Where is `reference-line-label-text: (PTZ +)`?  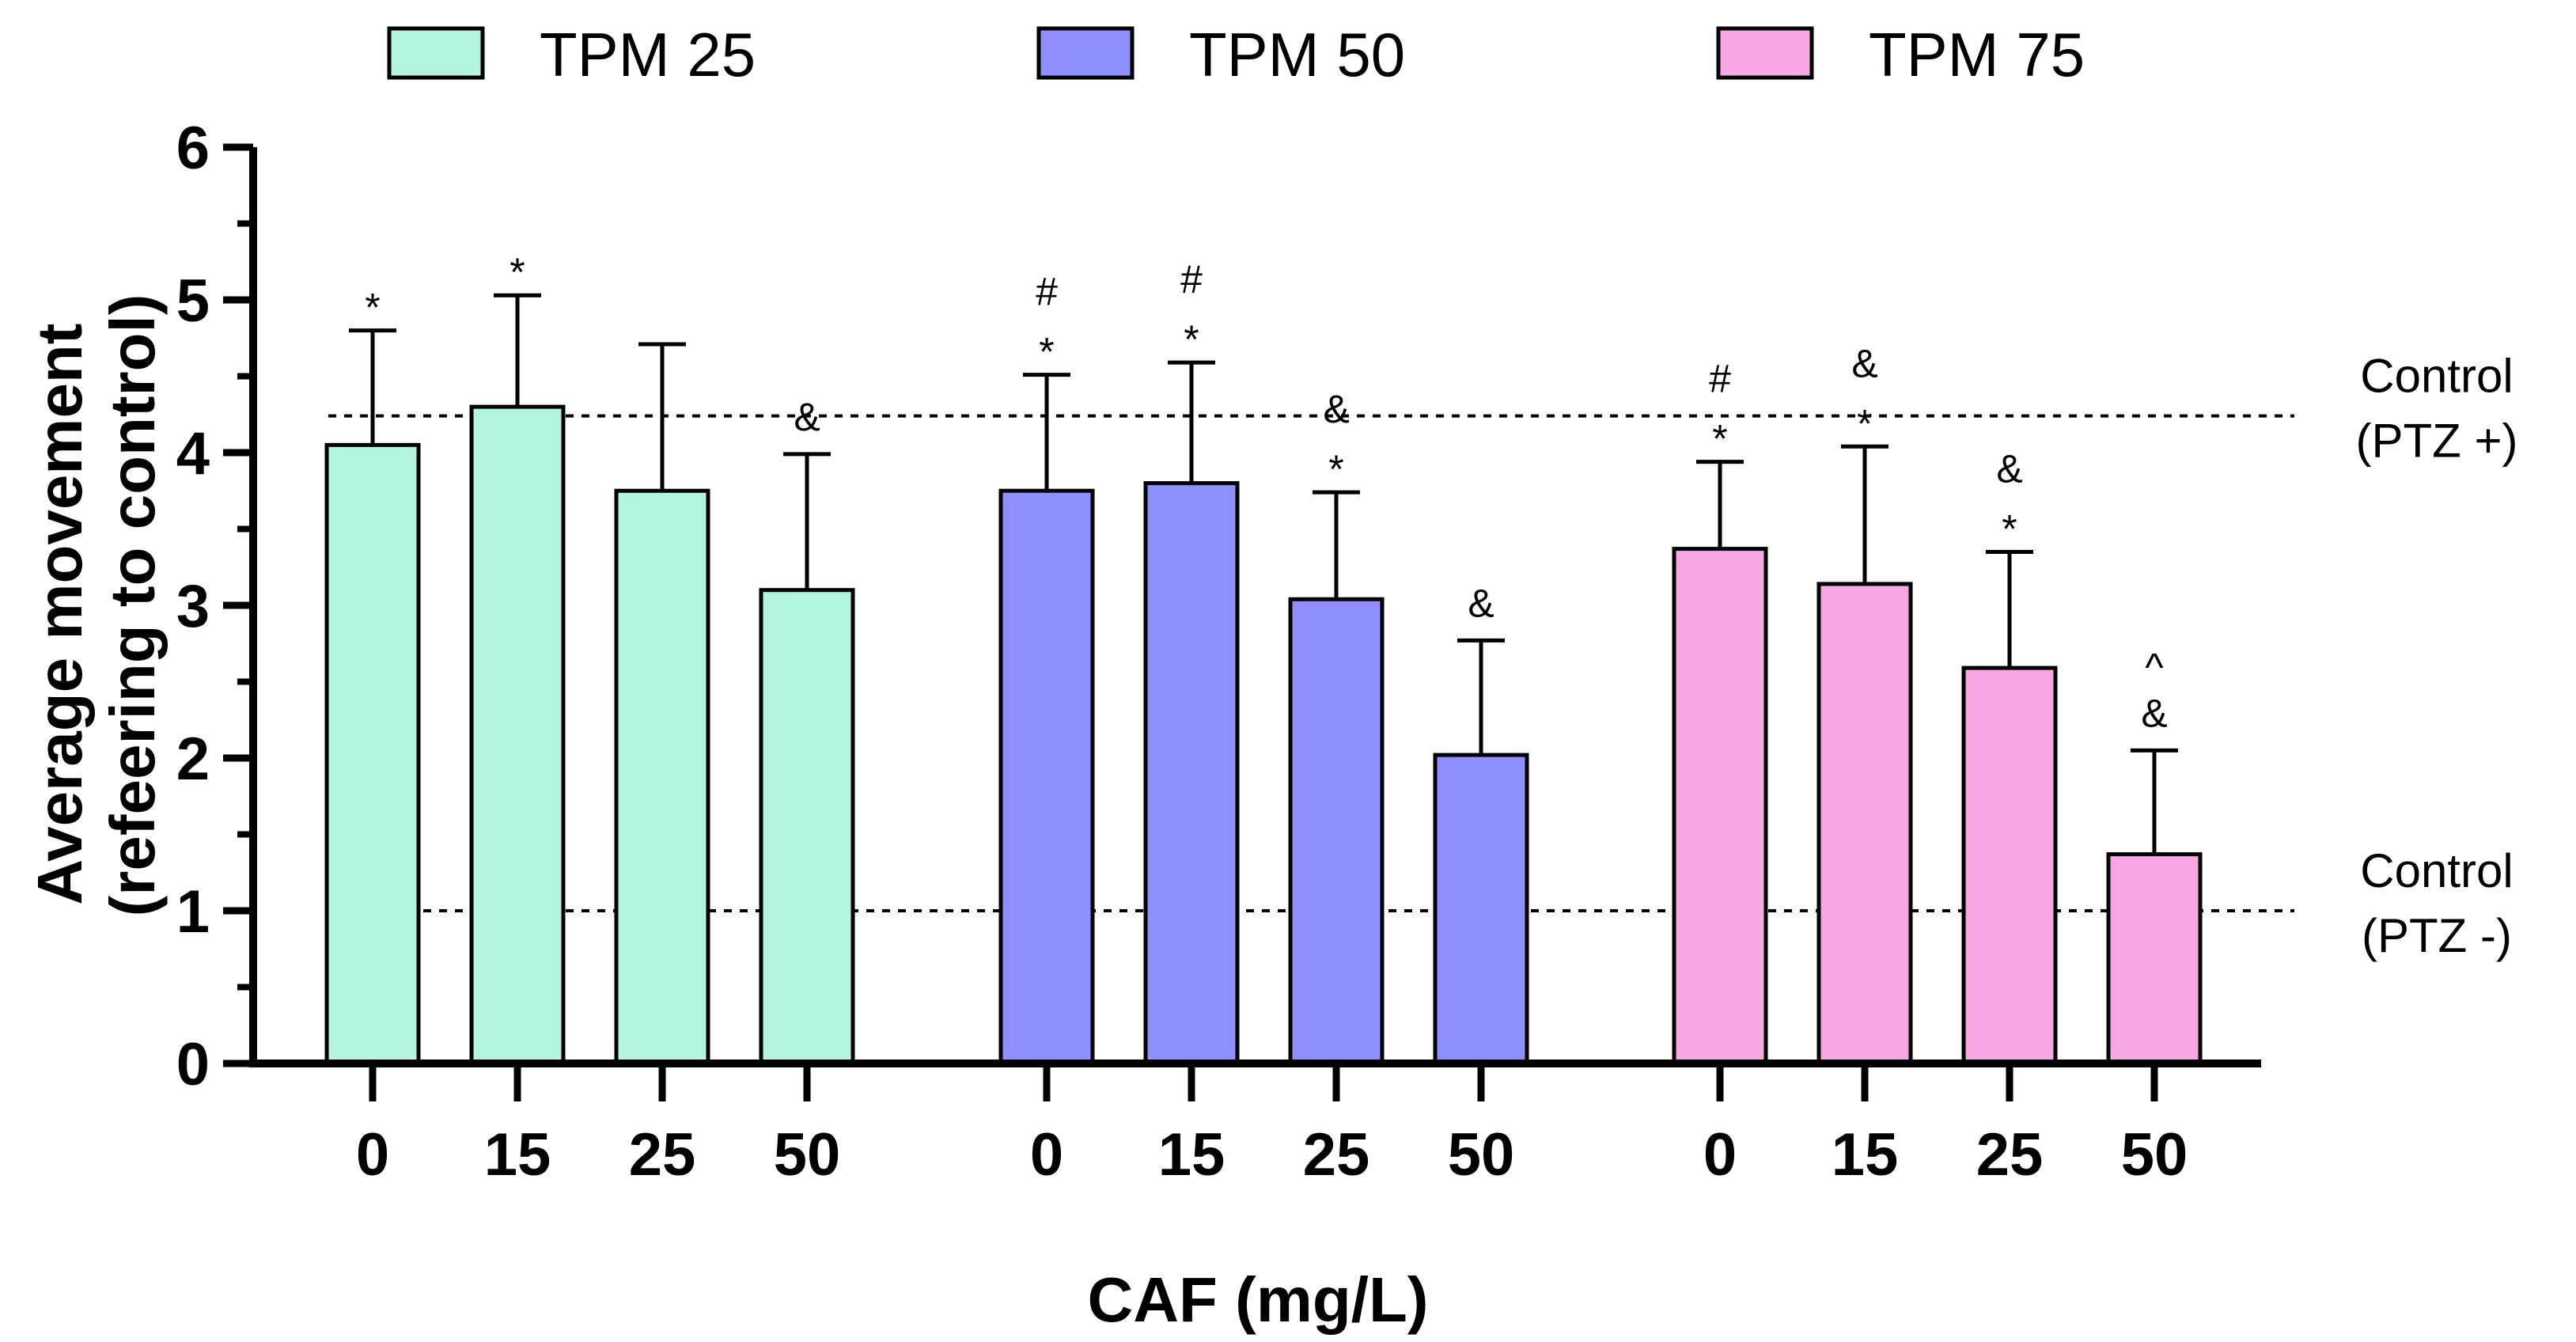
reference-line-label-text: (PTZ +) is located at coordinates (2437, 441).